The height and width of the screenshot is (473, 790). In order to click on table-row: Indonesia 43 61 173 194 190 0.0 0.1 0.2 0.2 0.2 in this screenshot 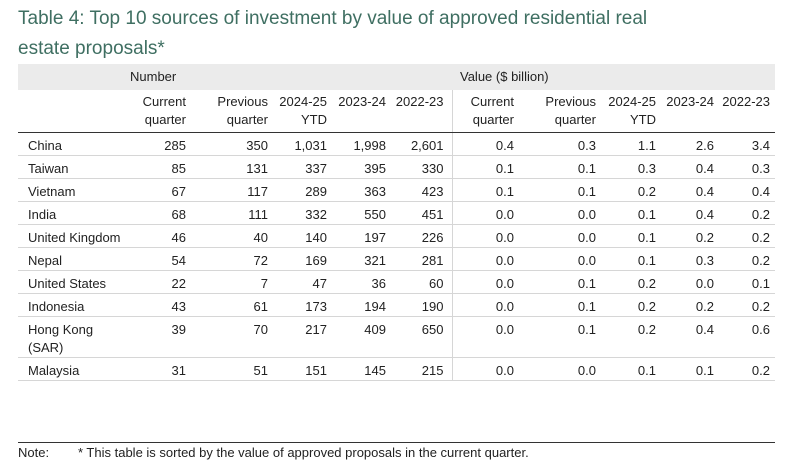, I will do `click(396, 305)`.